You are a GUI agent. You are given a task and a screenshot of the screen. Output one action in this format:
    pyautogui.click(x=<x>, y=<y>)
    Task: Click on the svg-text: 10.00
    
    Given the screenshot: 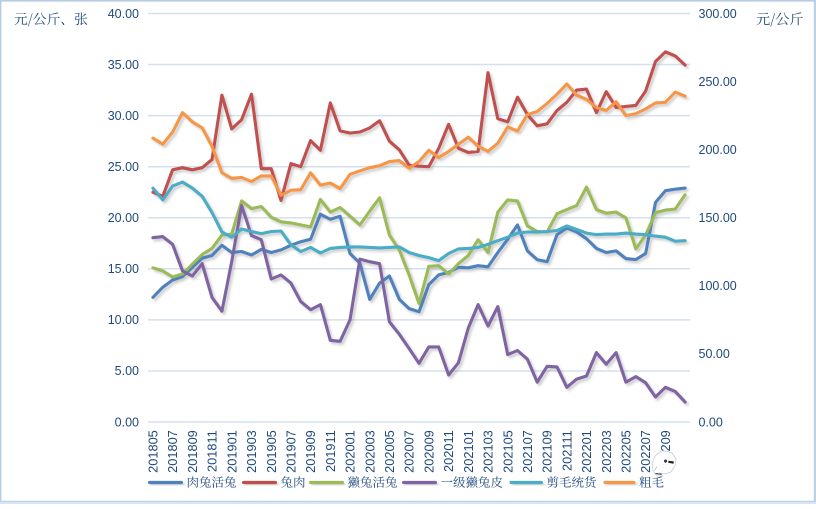 What is the action you would take?
    pyautogui.click(x=123, y=320)
    